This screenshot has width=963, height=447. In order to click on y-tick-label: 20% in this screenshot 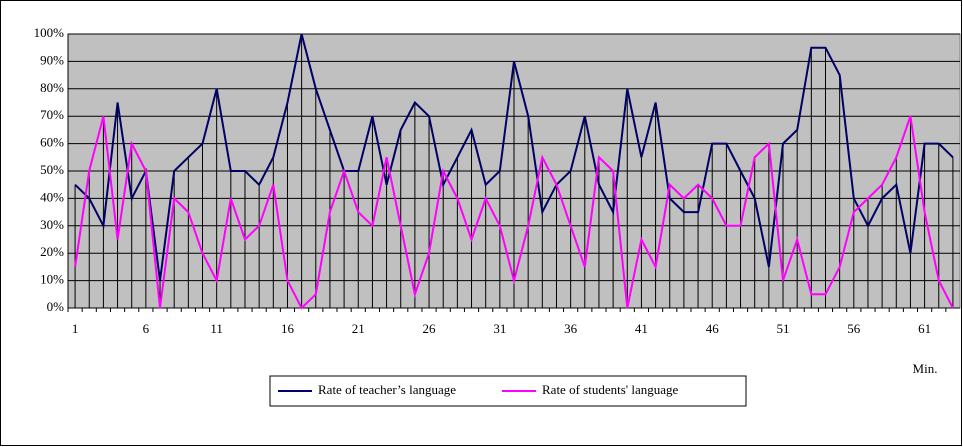, I will do `click(52, 251)`.